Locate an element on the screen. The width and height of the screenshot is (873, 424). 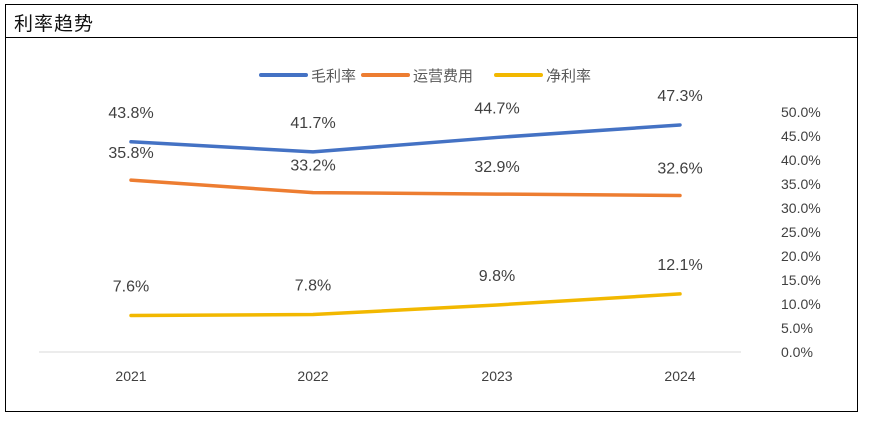
data-label: 41.7% is located at coordinates (312, 123).